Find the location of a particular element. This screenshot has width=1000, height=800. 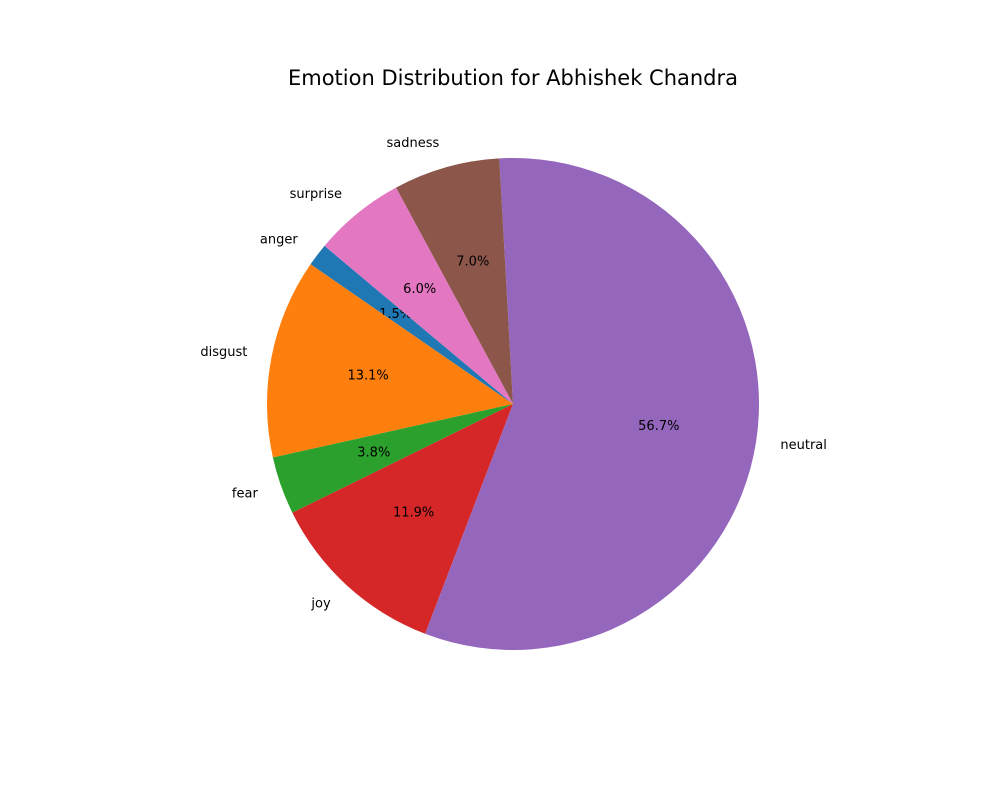

slice-label-sadness: sadness is located at coordinates (413, 143).